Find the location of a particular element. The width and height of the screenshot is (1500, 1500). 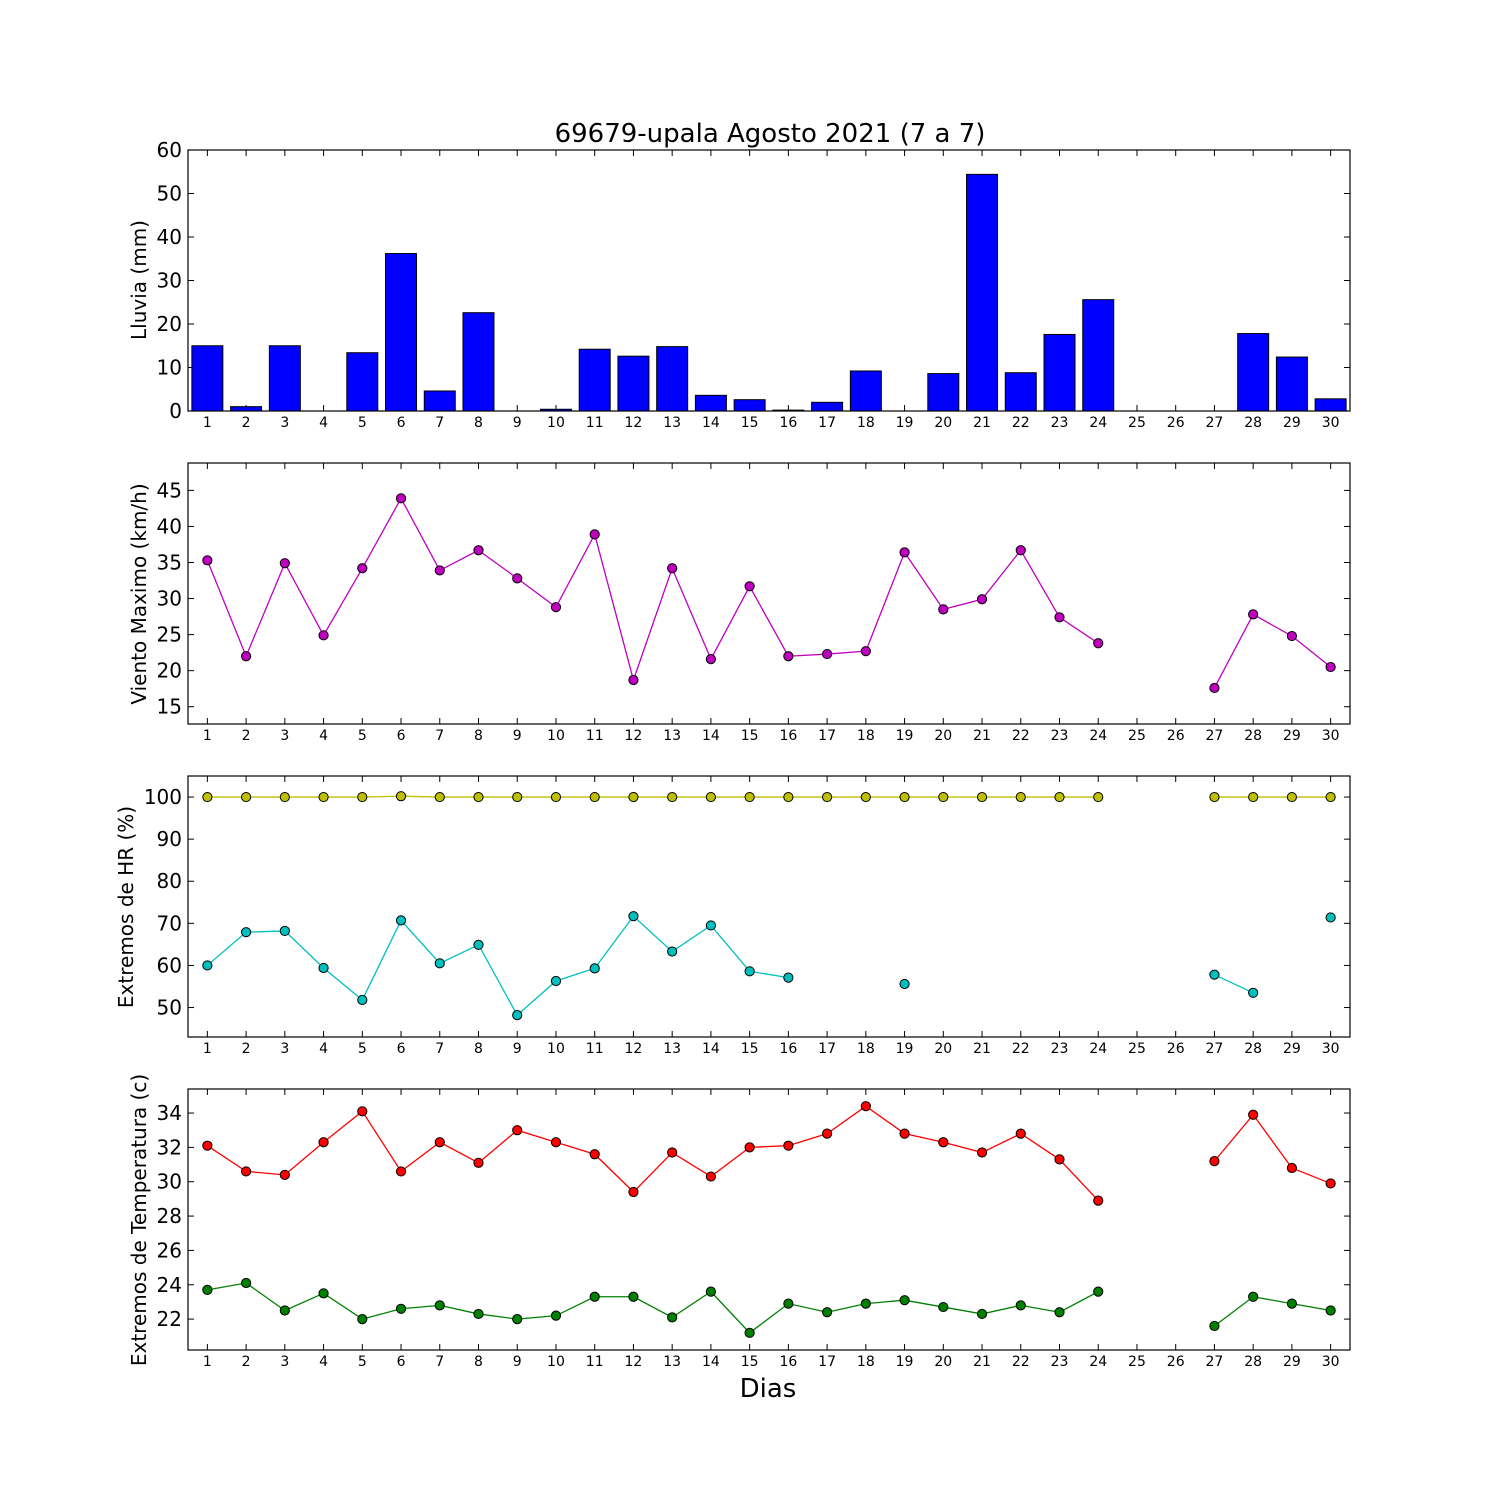

x-tick-label: 16 is located at coordinates (788, 1362).